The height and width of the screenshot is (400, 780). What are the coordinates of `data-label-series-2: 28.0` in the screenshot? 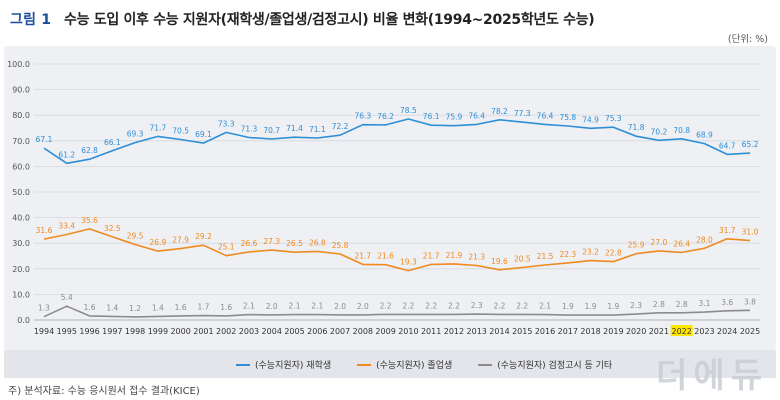 It's located at (704, 239).